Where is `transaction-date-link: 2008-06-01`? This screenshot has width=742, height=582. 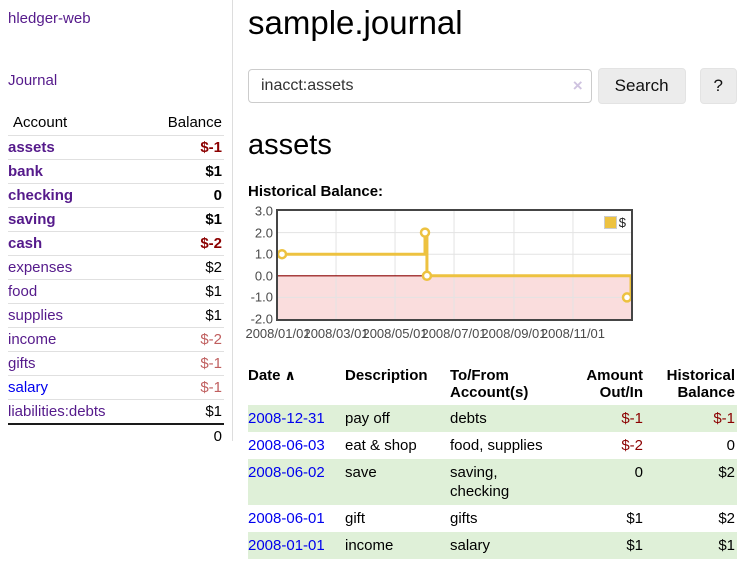 transaction-date-link: 2008-06-01 is located at coordinates (286, 518).